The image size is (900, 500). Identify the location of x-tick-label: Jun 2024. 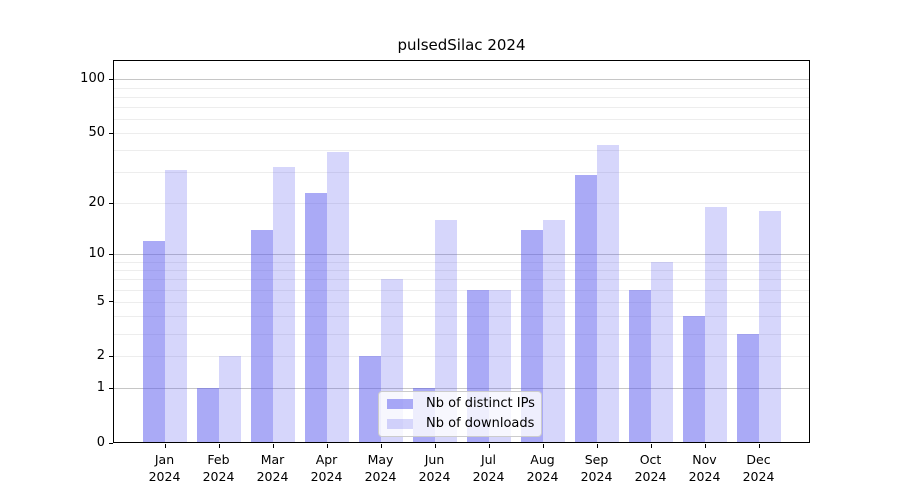
(434, 468).